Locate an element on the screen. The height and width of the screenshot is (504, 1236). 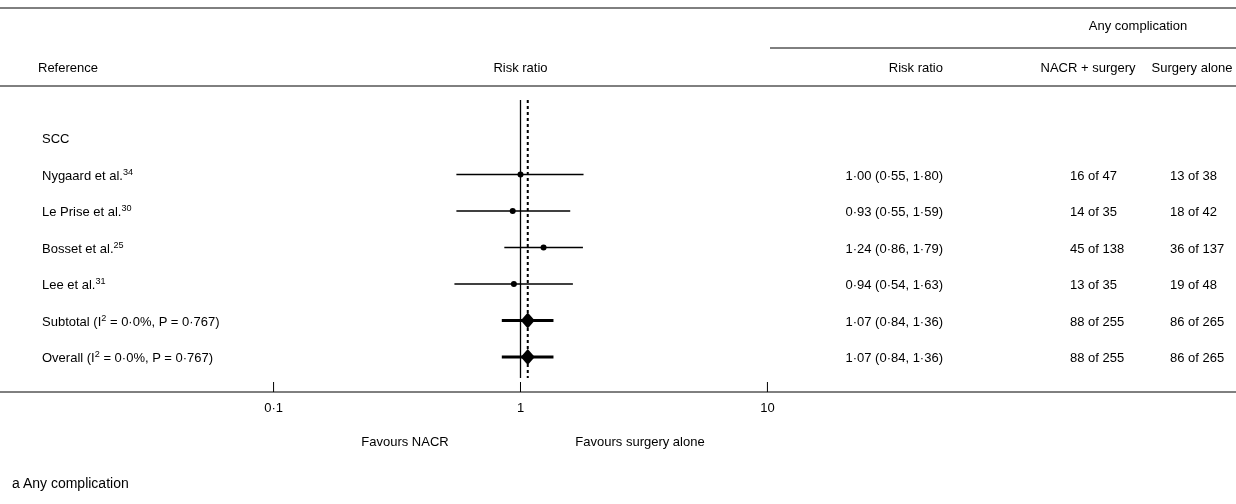
text: NACR + surgery is located at coordinates (1088, 67).